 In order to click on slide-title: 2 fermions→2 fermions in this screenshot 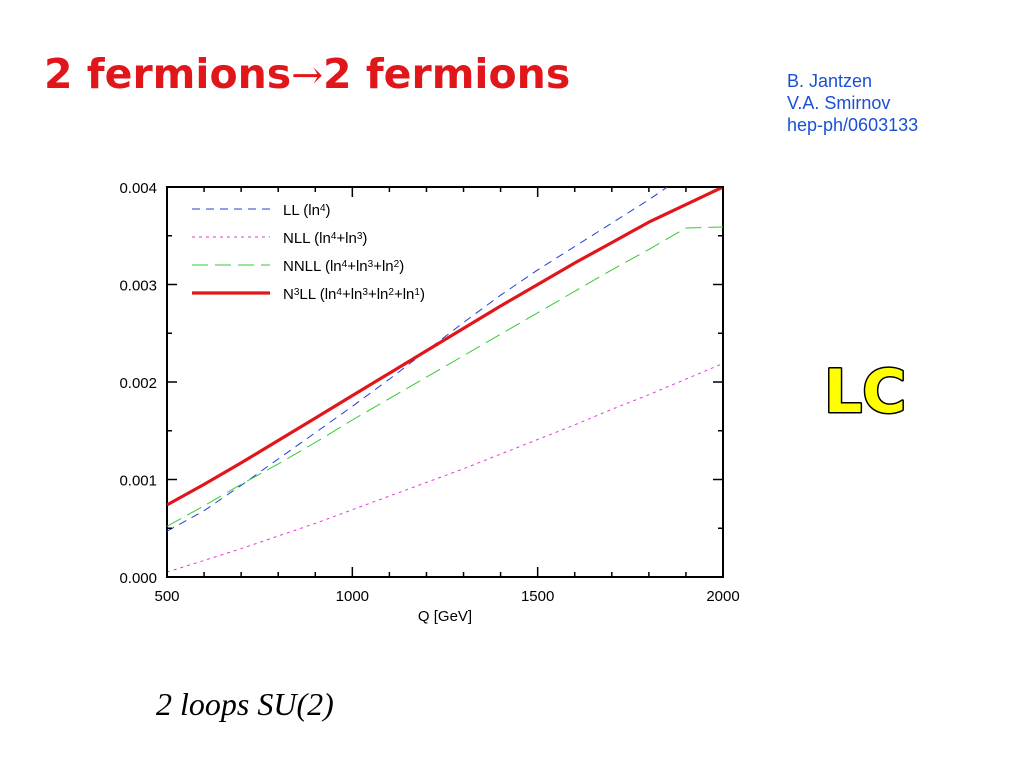, I will do `click(307, 74)`.